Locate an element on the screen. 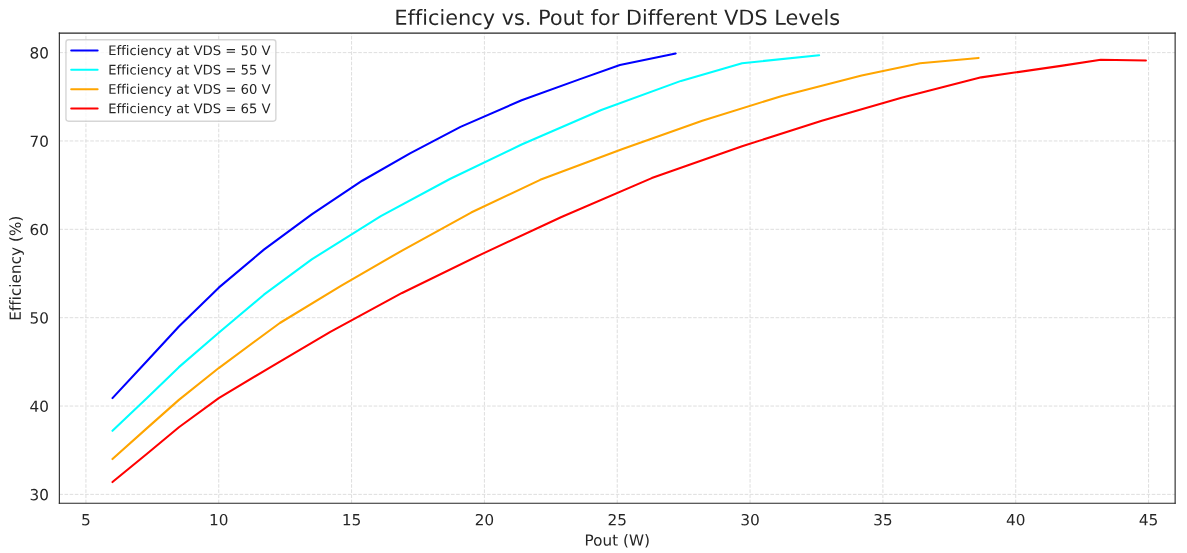 This screenshot has height=553, width=1187. legend-label: Efficiency at VDS = 50 V is located at coordinates (190, 51).